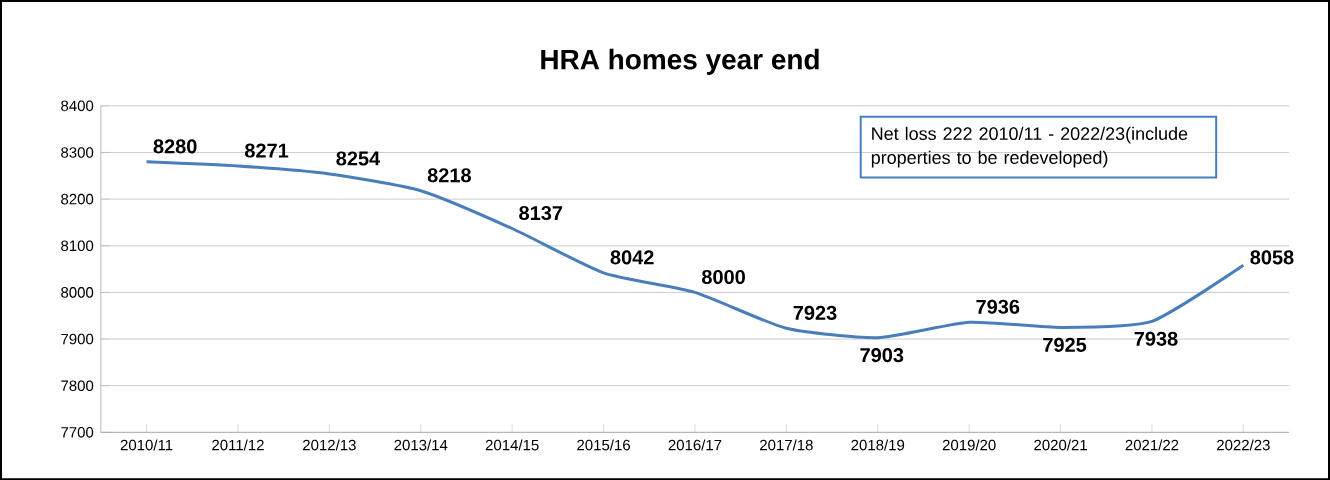 The height and width of the screenshot is (480, 1330). Describe the element at coordinates (1152, 445) in the screenshot. I see `x-tick-label: 2021/22` at that location.